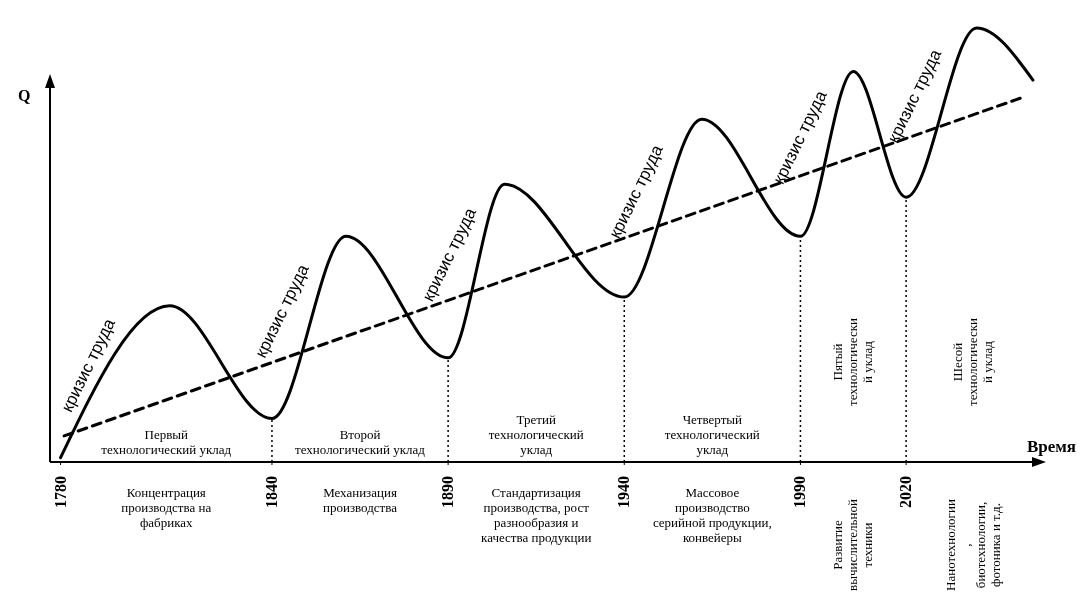  I want to click on x-tick-label: 1940, so click(624, 492).